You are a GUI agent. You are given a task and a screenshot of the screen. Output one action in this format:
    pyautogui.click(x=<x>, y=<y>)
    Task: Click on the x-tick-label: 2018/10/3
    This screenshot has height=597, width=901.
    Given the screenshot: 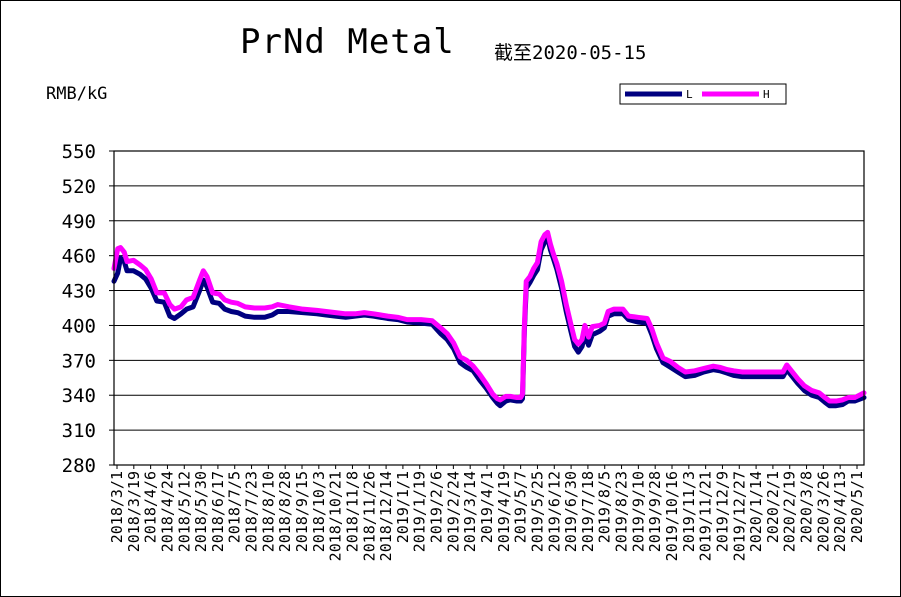 What is the action you would take?
    pyautogui.click(x=319, y=511)
    